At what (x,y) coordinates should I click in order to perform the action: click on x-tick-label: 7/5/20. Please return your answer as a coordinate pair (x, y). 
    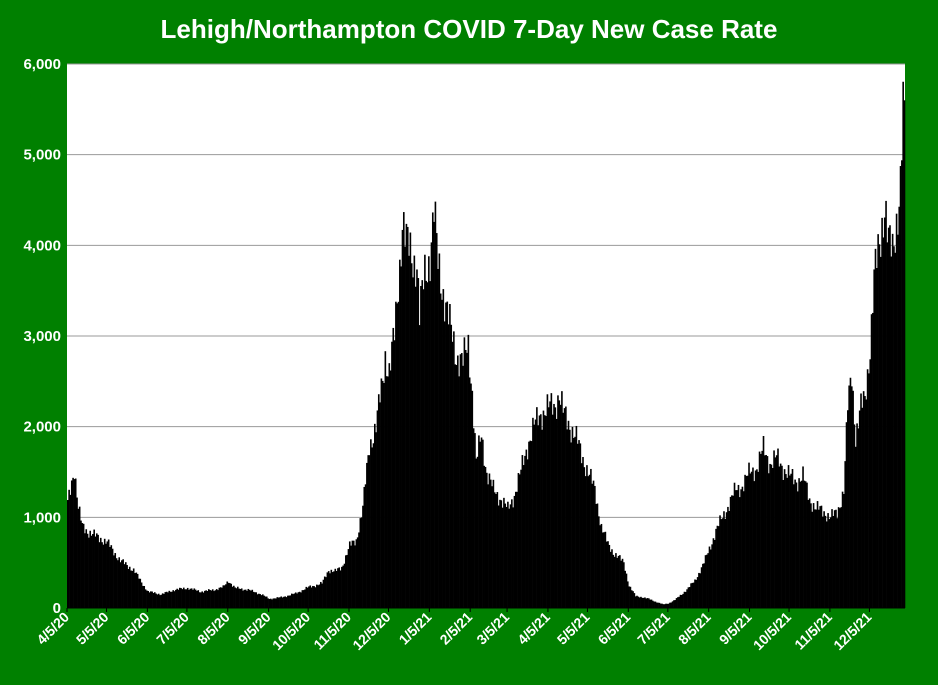
    Looking at the image, I should click on (172, 628).